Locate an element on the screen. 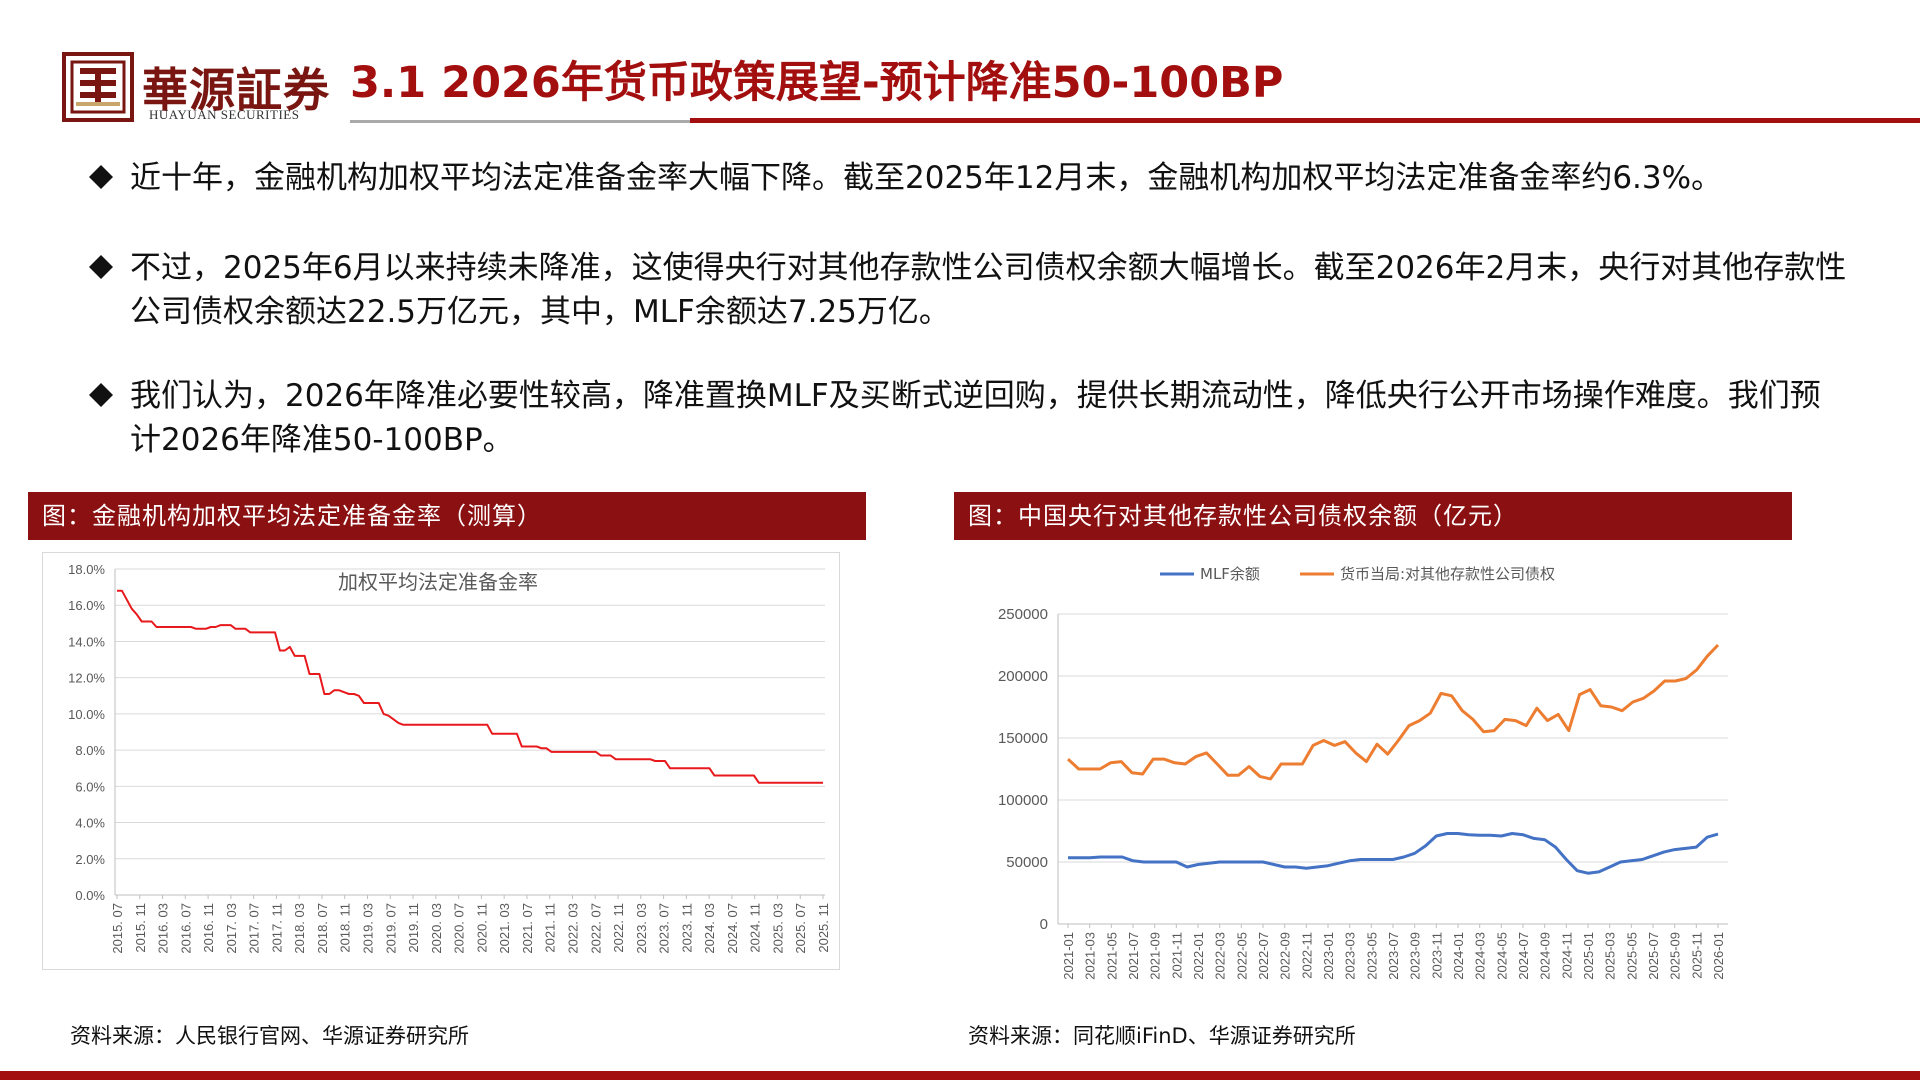  x-tick-label: 2015. 11 is located at coordinates (140, 928).